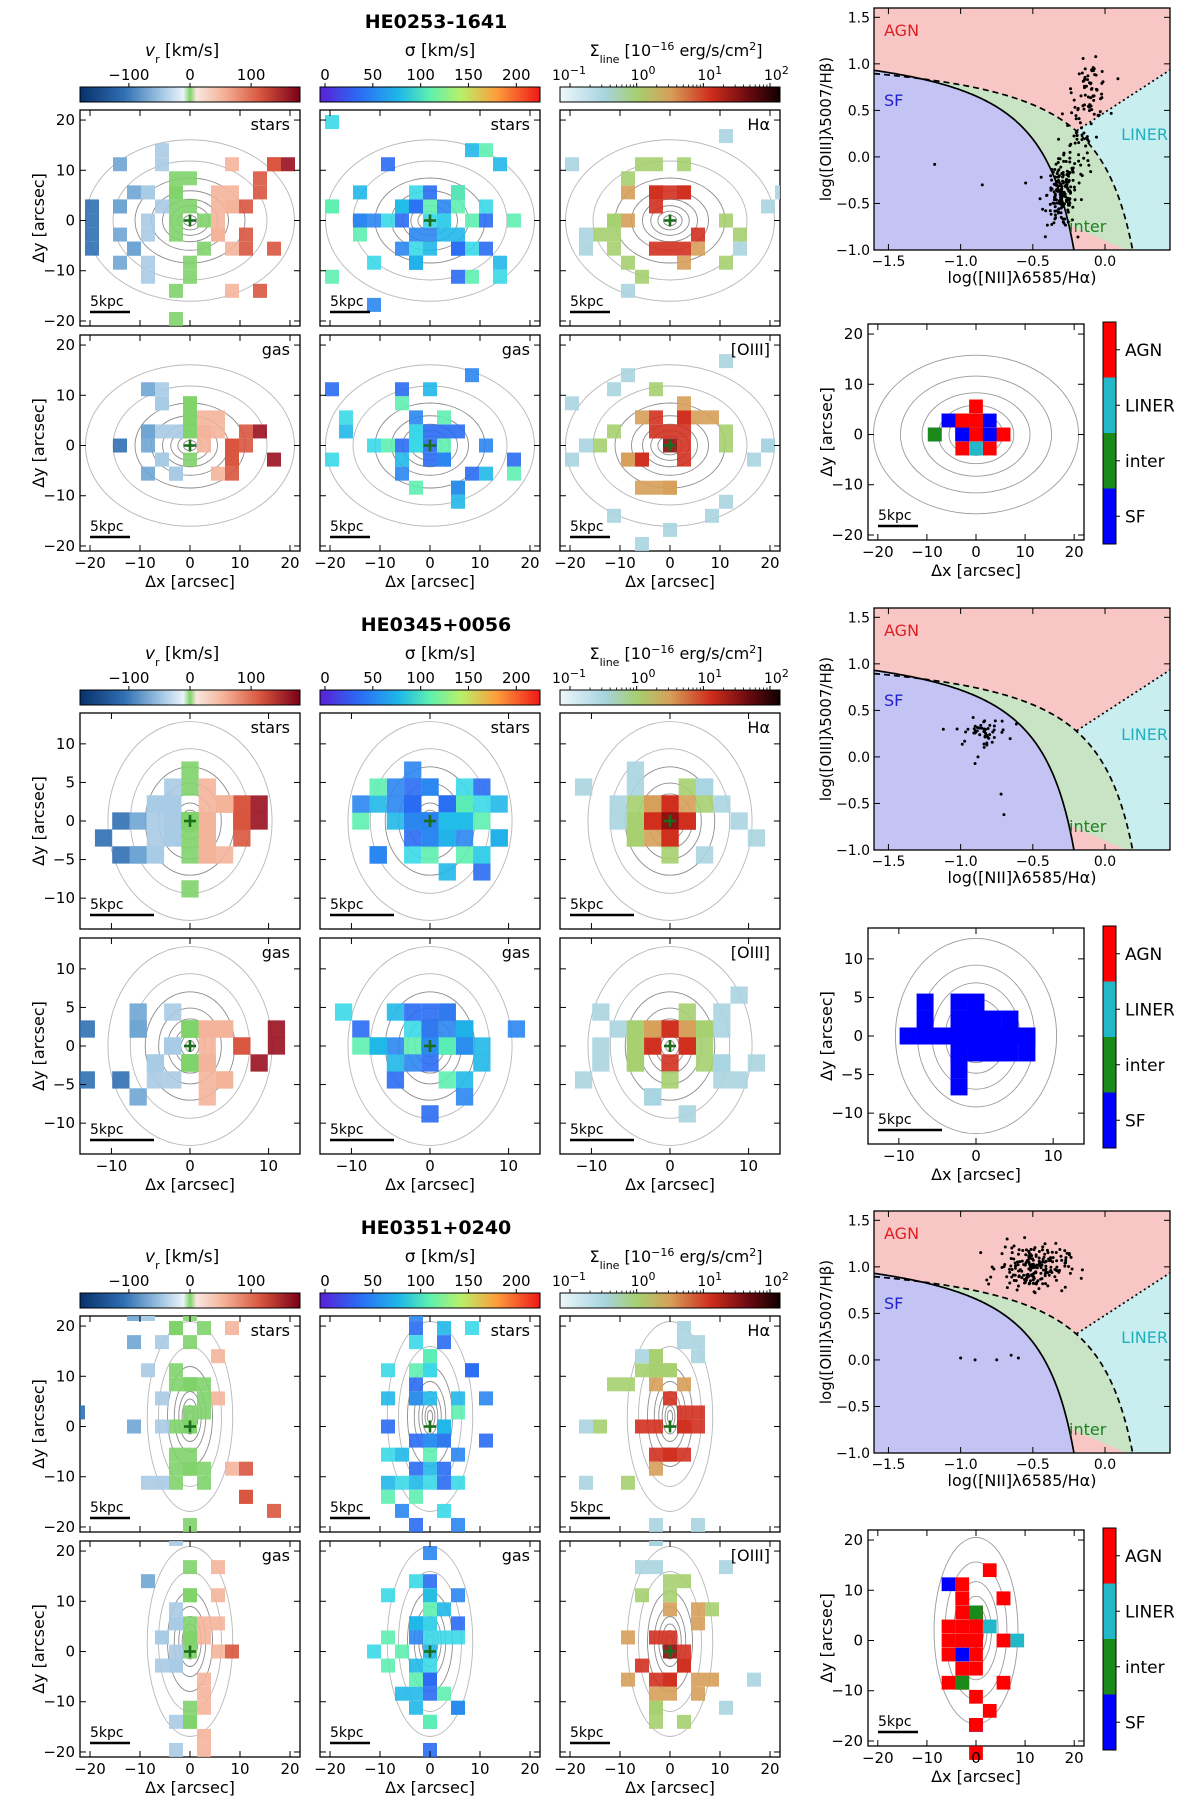 This screenshot has height=1810, width=1200. I want to click on map-panel: −20 −10 0 10 20 [OIII] 5kpc Δx [arcsec], so click(667, 1668).